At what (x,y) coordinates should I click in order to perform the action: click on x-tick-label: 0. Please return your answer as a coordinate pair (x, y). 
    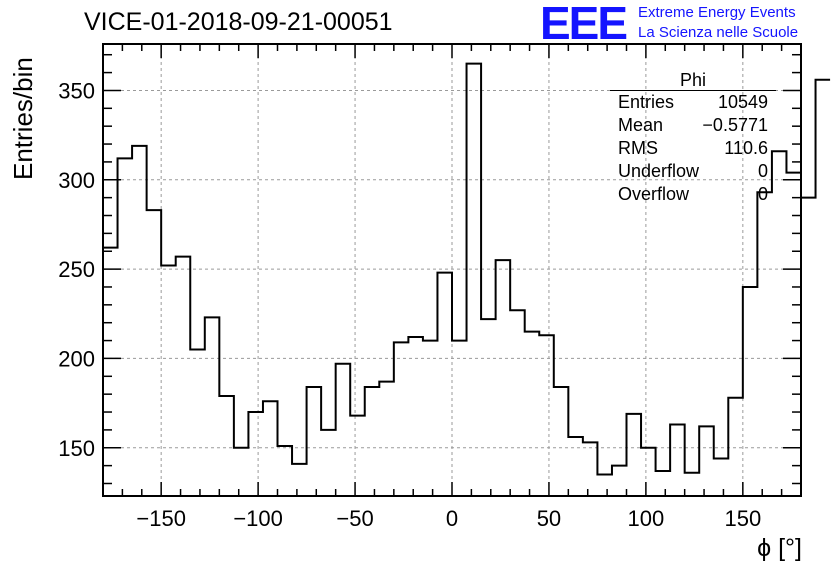
    Looking at the image, I should click on (452, 518).